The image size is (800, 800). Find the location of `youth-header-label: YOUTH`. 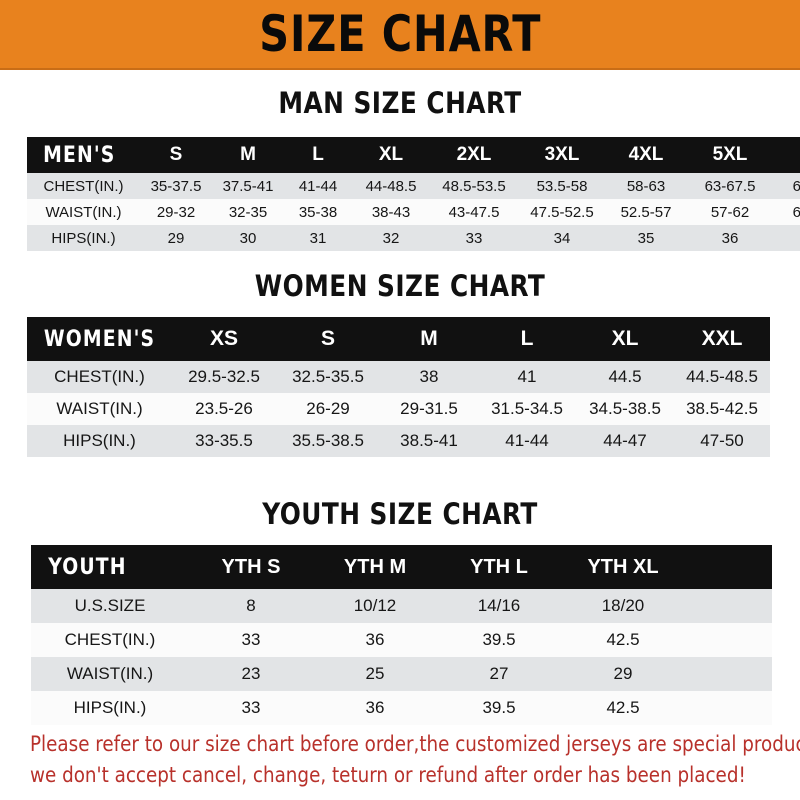

youth-header-label: YOUTH is located at coordinates (87, 567).